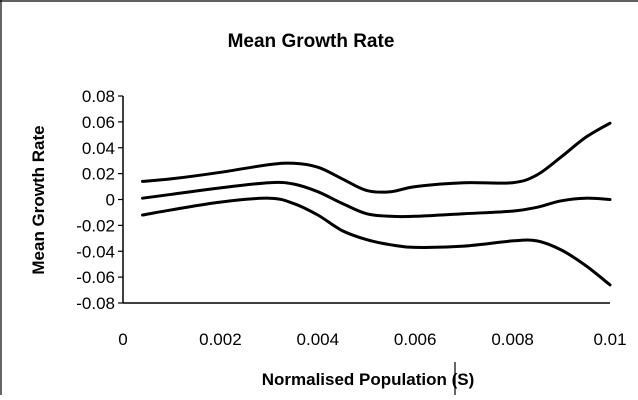 This screenshot has height=400, width=638. What do you see at coordinates (376, 157) in the screenshot?
I see `series-upper-bound-line` at bounding box center [376, 157].